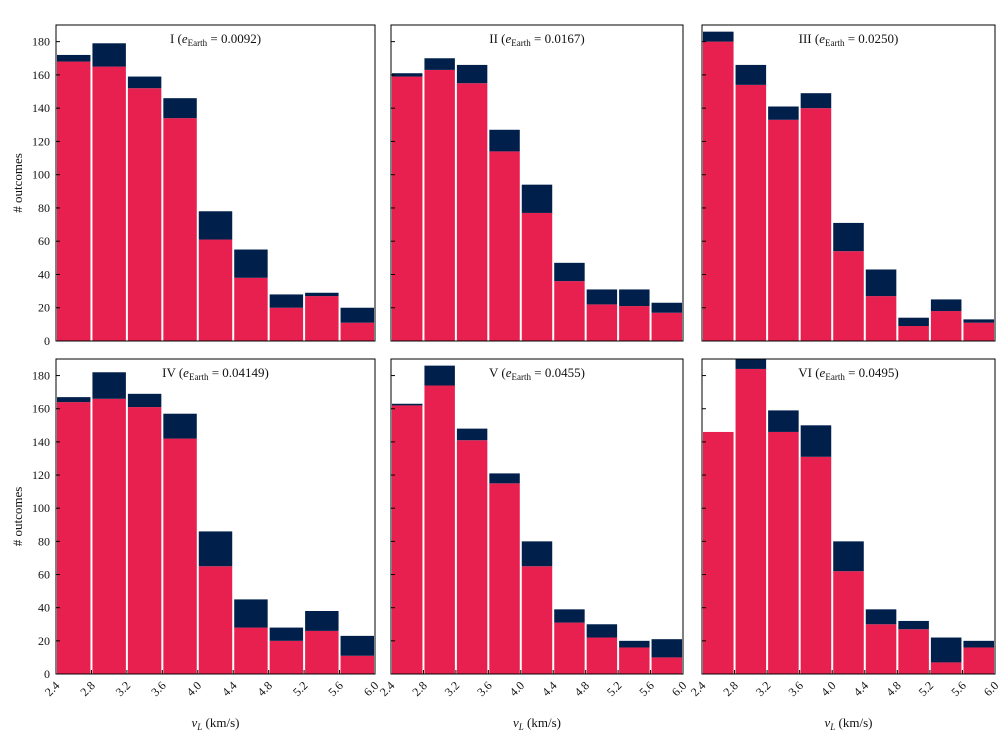 The image size is (1004, 738). What do you see at coordinates (822, 38) in the screenshot?
I see `title-part: e` at bounding box center [822, 38].